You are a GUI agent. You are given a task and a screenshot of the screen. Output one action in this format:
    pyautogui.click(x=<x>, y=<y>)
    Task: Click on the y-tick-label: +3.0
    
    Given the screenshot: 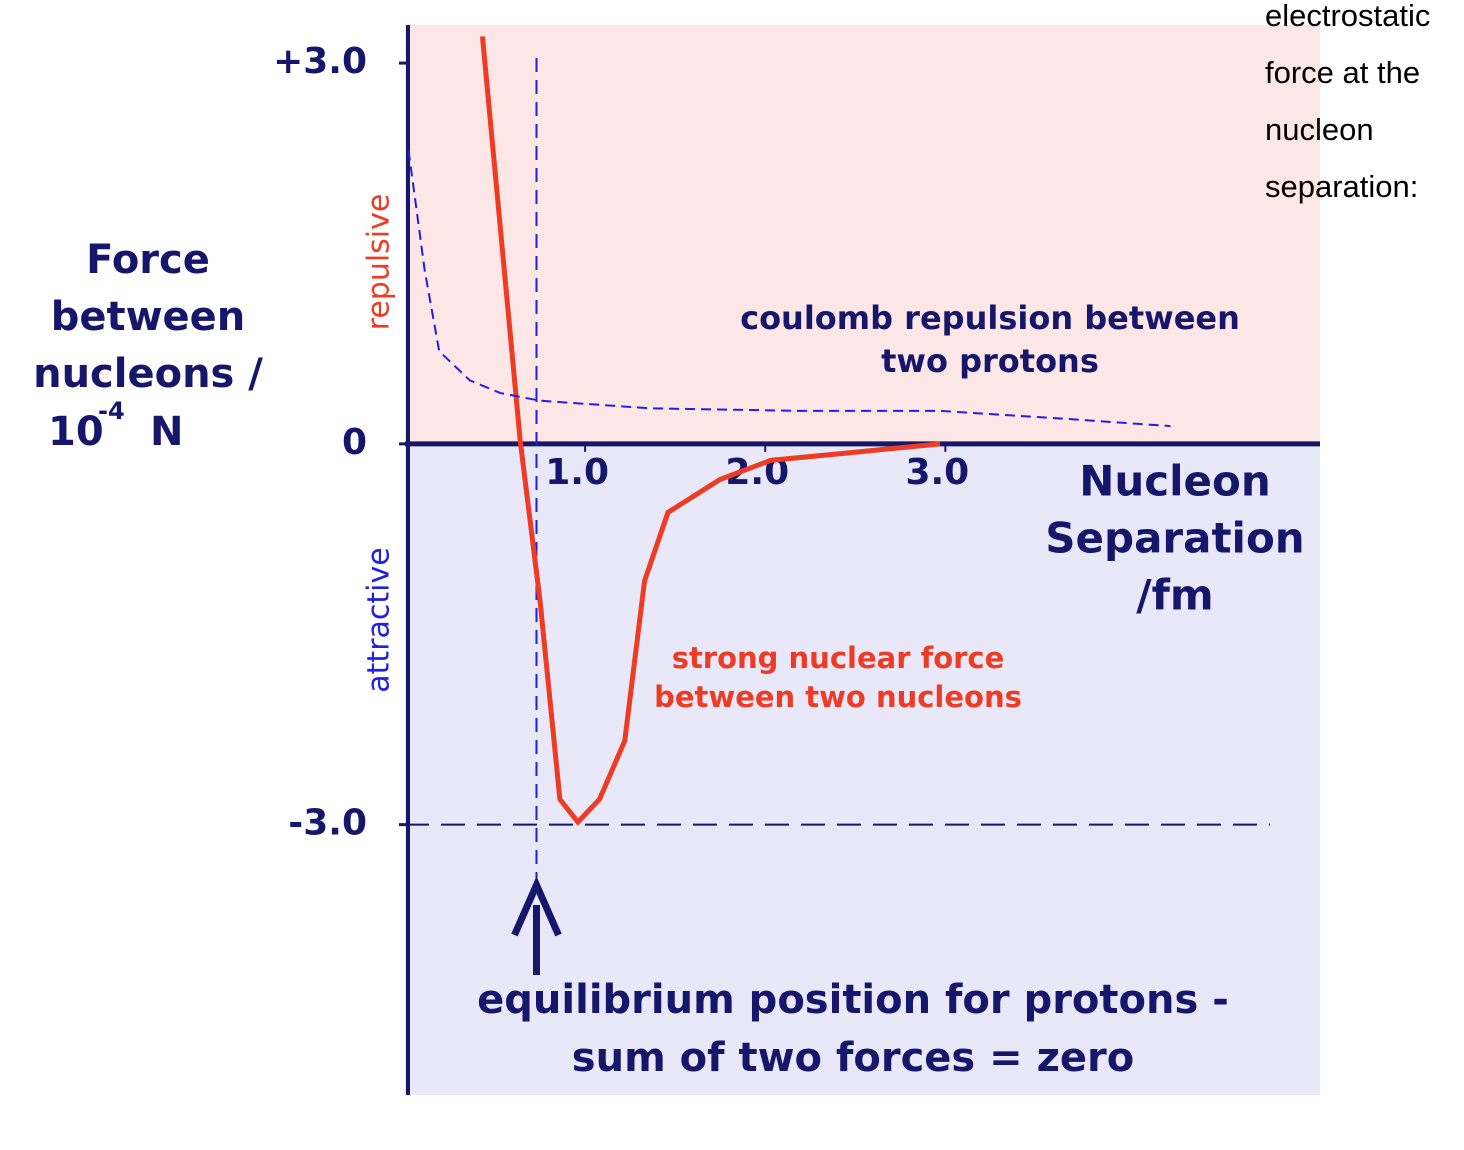 What is the action you would take?
    pyautogui.click(x=320, y=61)
    